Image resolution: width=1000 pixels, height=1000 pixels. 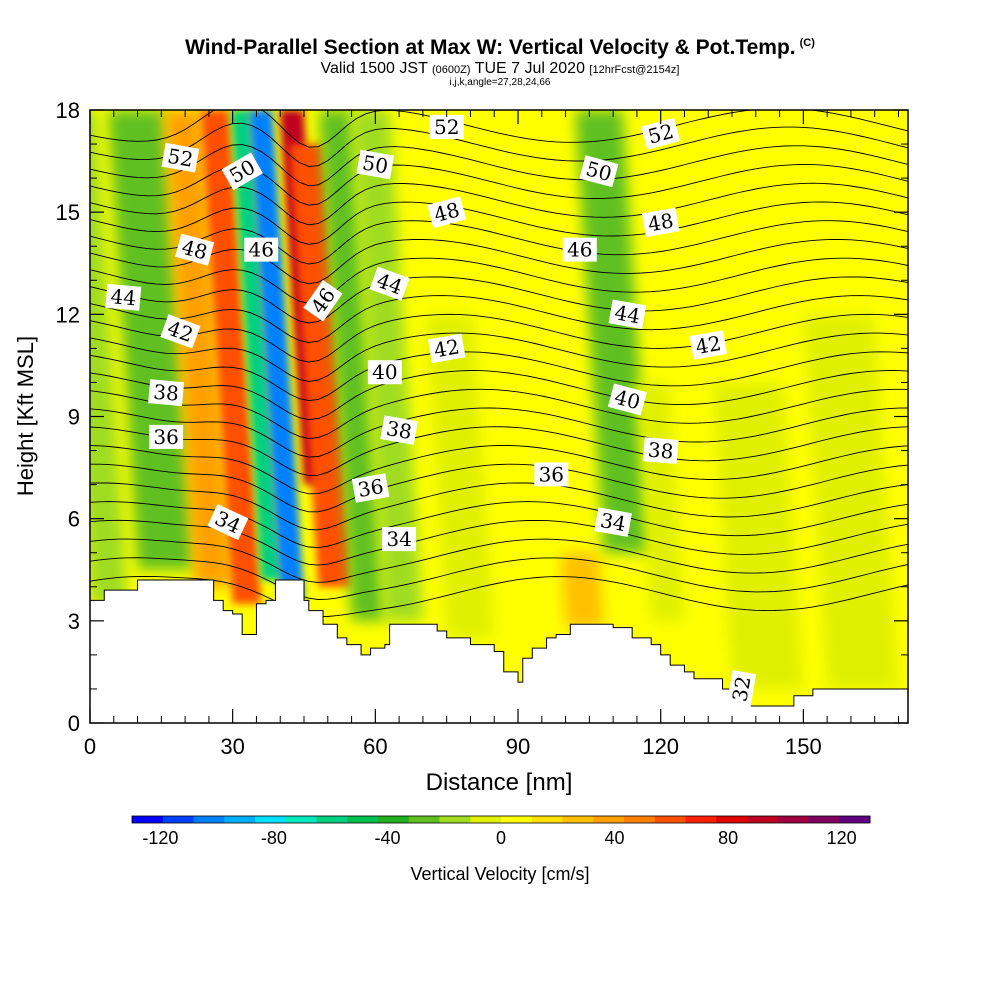 What do you see at coordinates (25, 416) in the screenshot?
I see `y-axis-label: Height [Kft MSL]` at bounding box center [25, 416].